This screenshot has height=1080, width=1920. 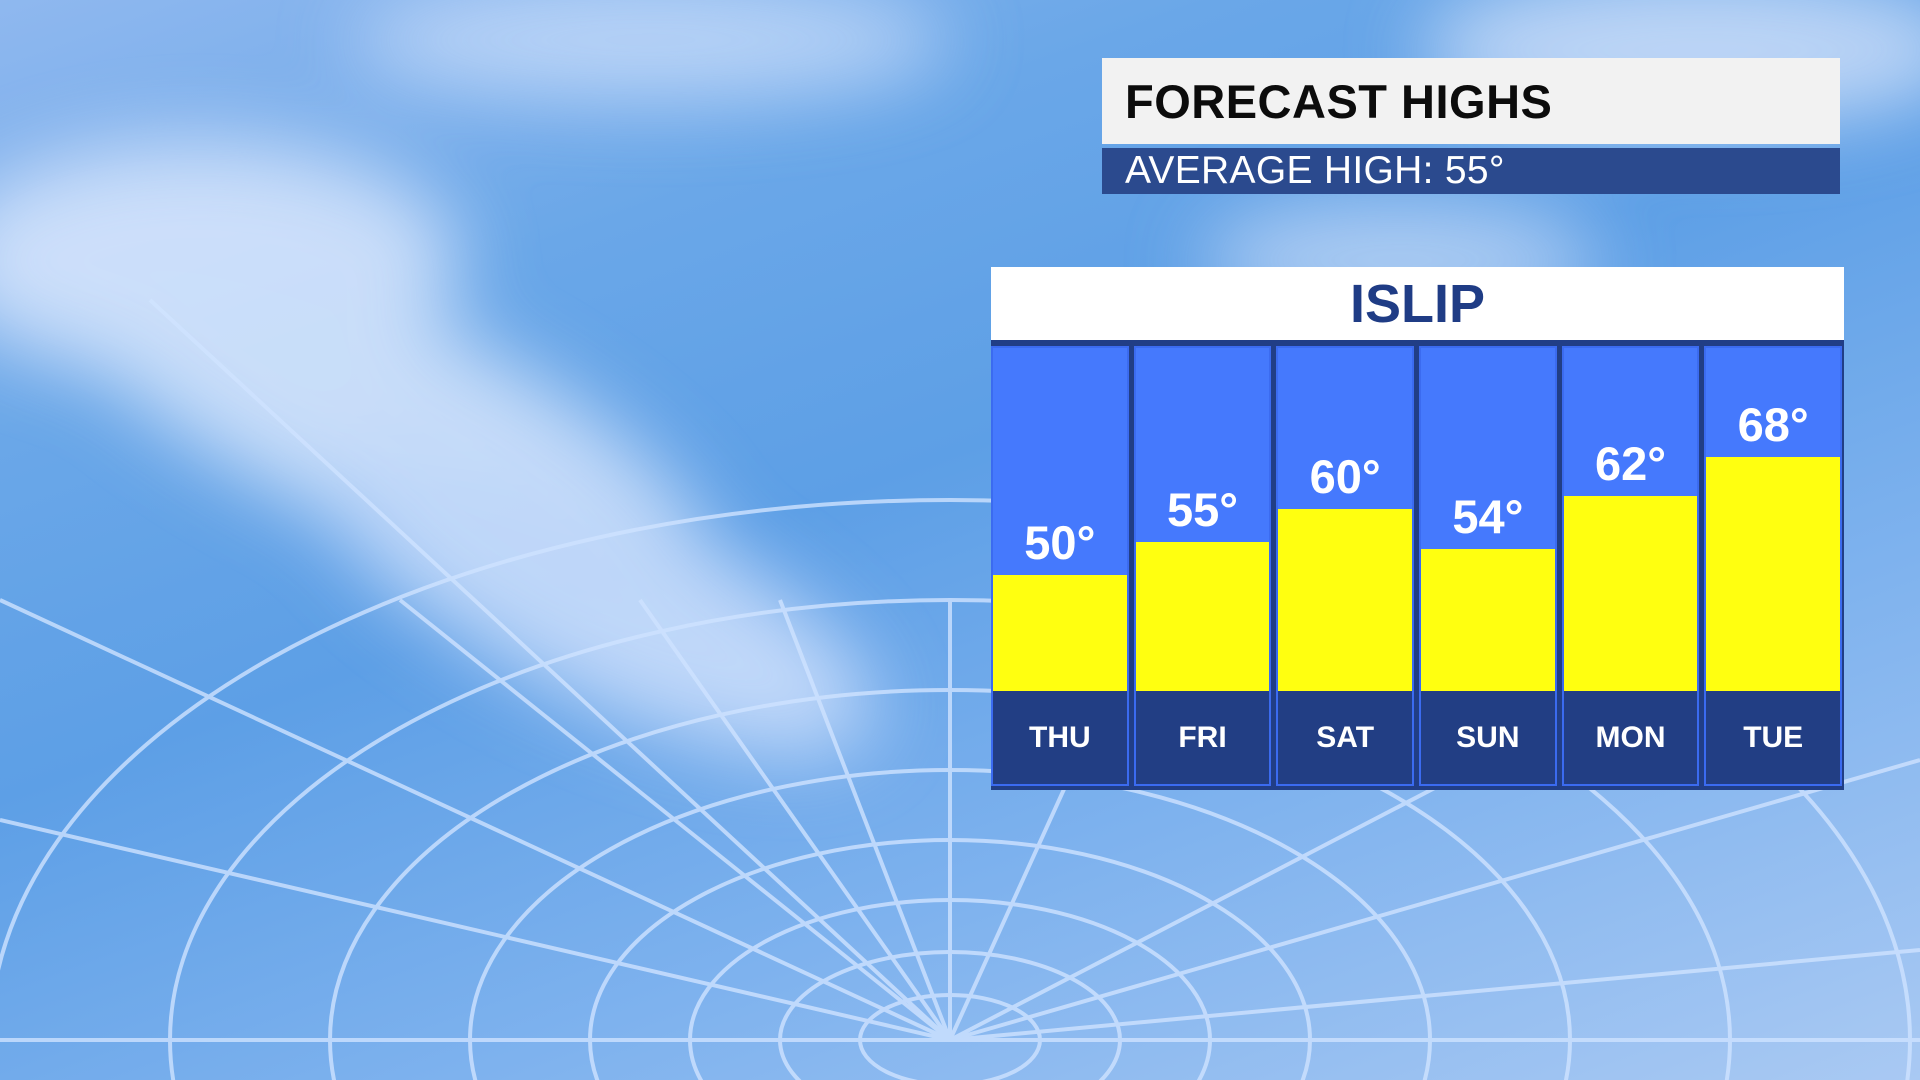 I want to click on day-label: THU, so click(x=1060, y=737).